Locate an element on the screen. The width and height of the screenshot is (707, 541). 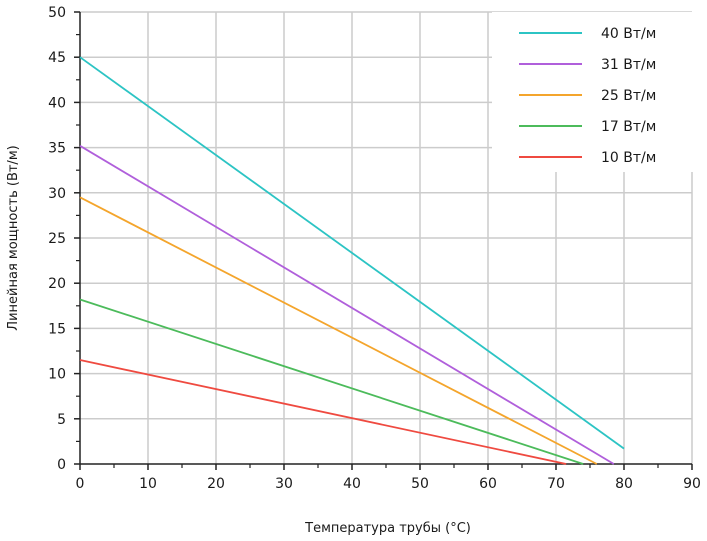
series-line is located at coordinates (323, 412).